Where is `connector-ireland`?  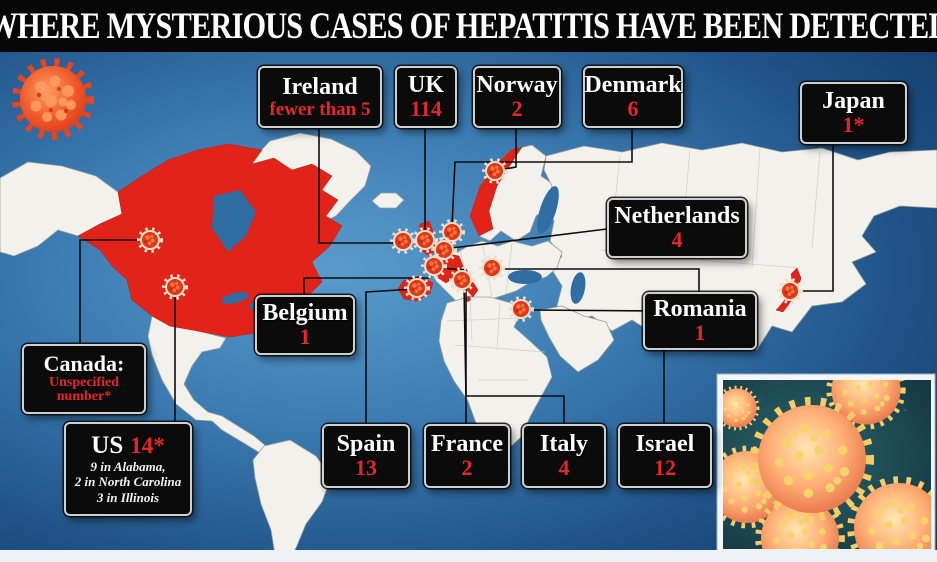 connector-ireland is located at coordinates (358, 186).